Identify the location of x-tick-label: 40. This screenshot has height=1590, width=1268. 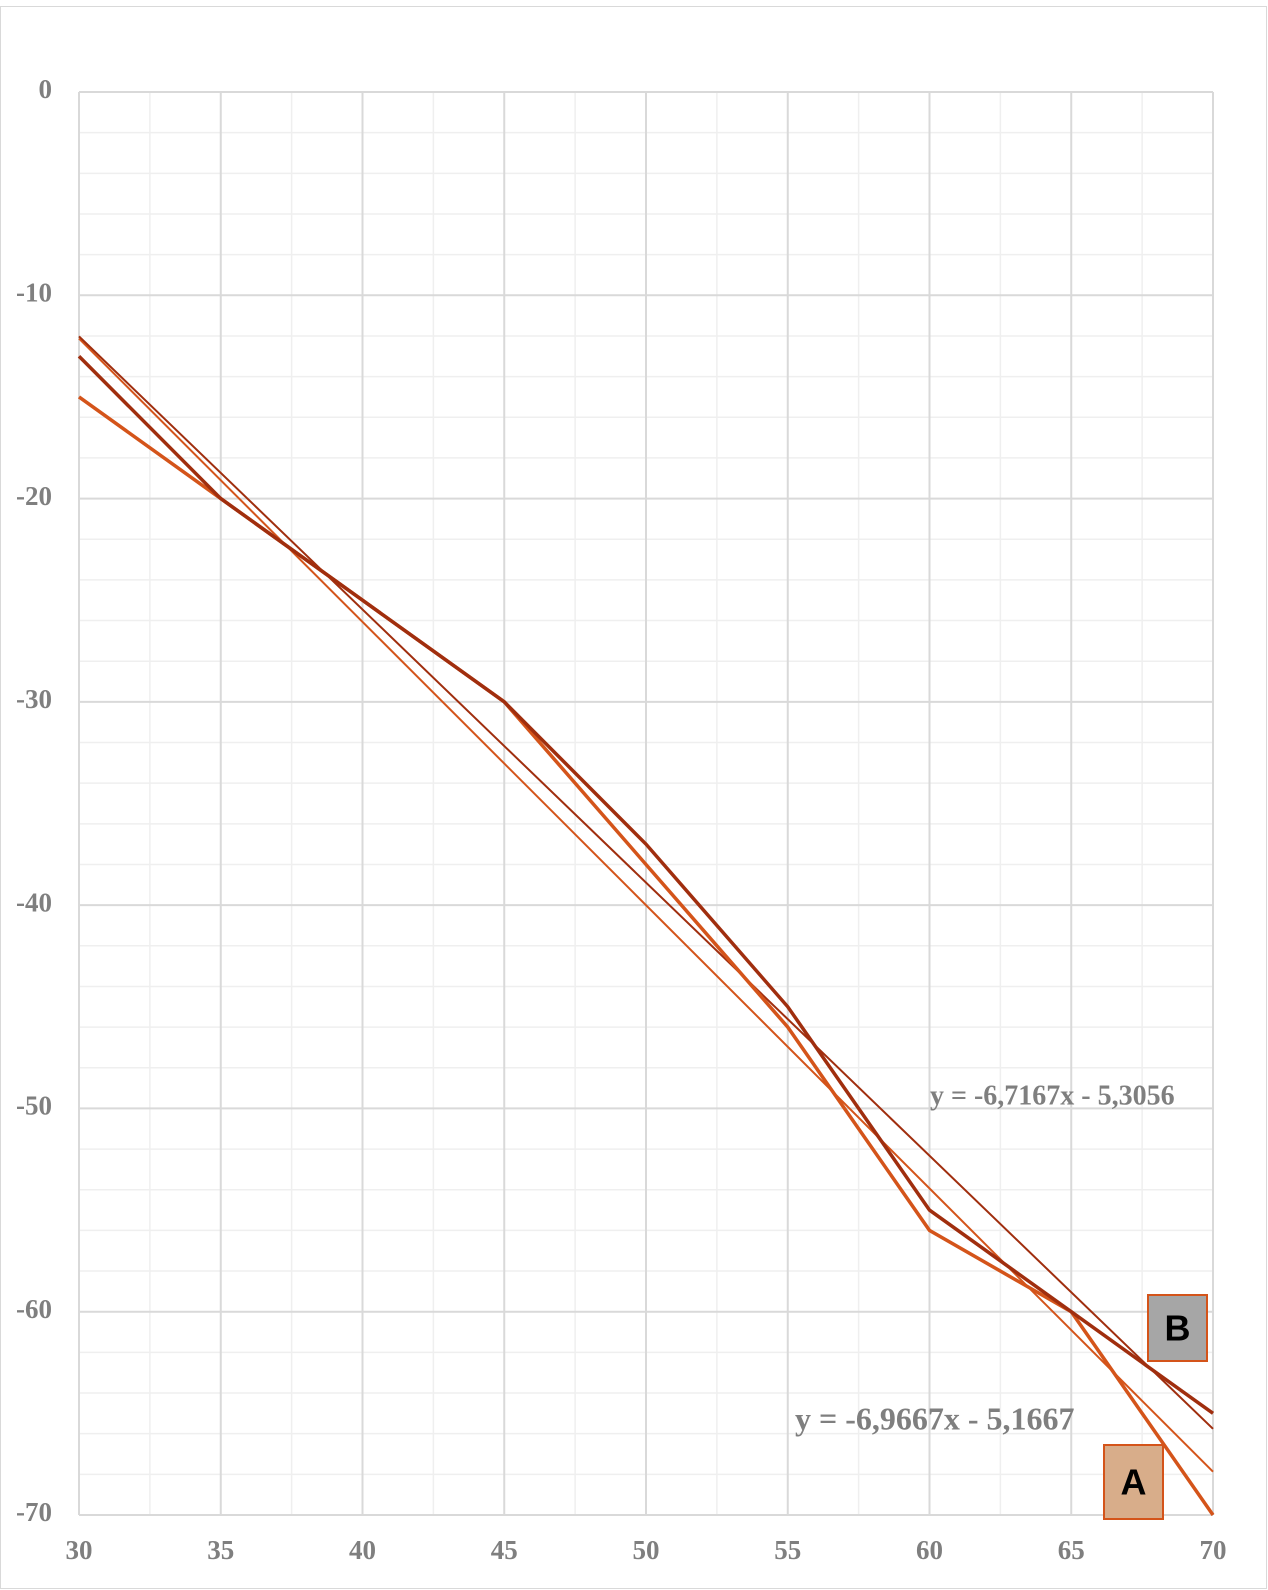
(362, 1550).